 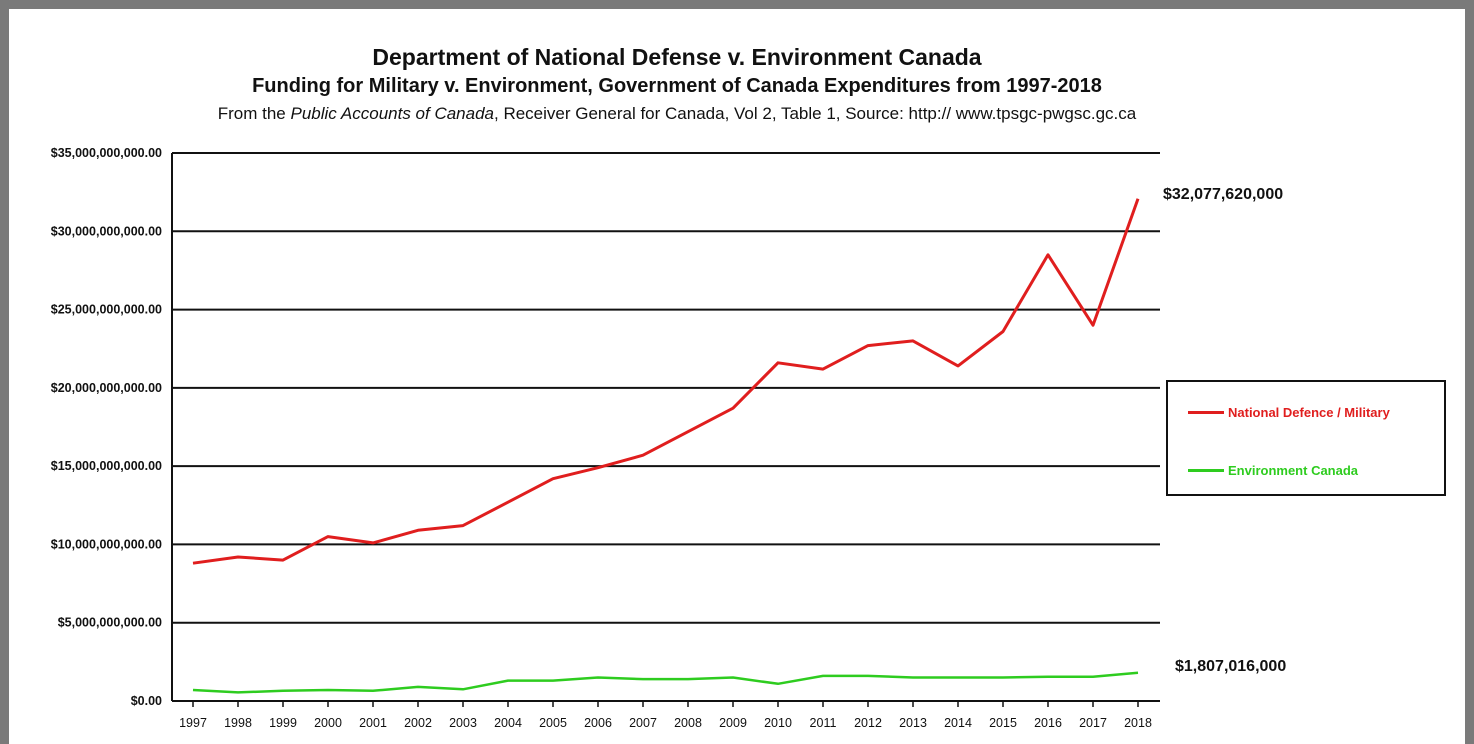 What do you see at coordinates (283, 723) in the screenshot?
I see `x-tick-label: 1999` at bounding box center [283, 723].